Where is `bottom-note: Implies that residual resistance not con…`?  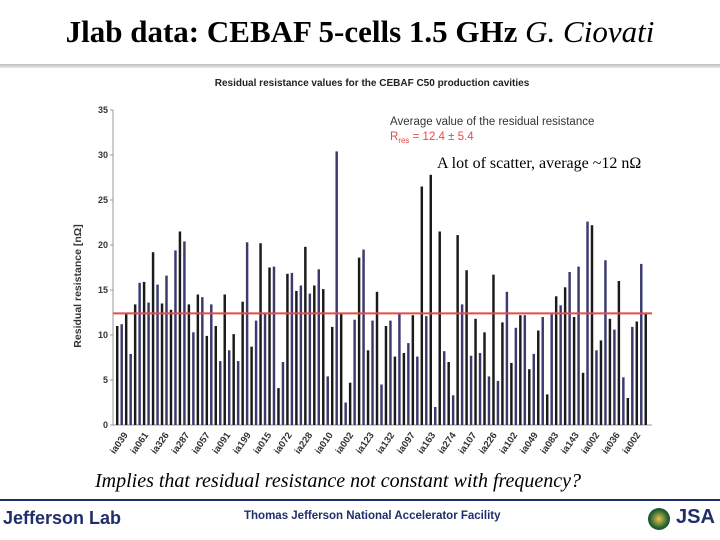 bottom-note: Implies that residual resistance not con… is located at coordinates (338, 481).